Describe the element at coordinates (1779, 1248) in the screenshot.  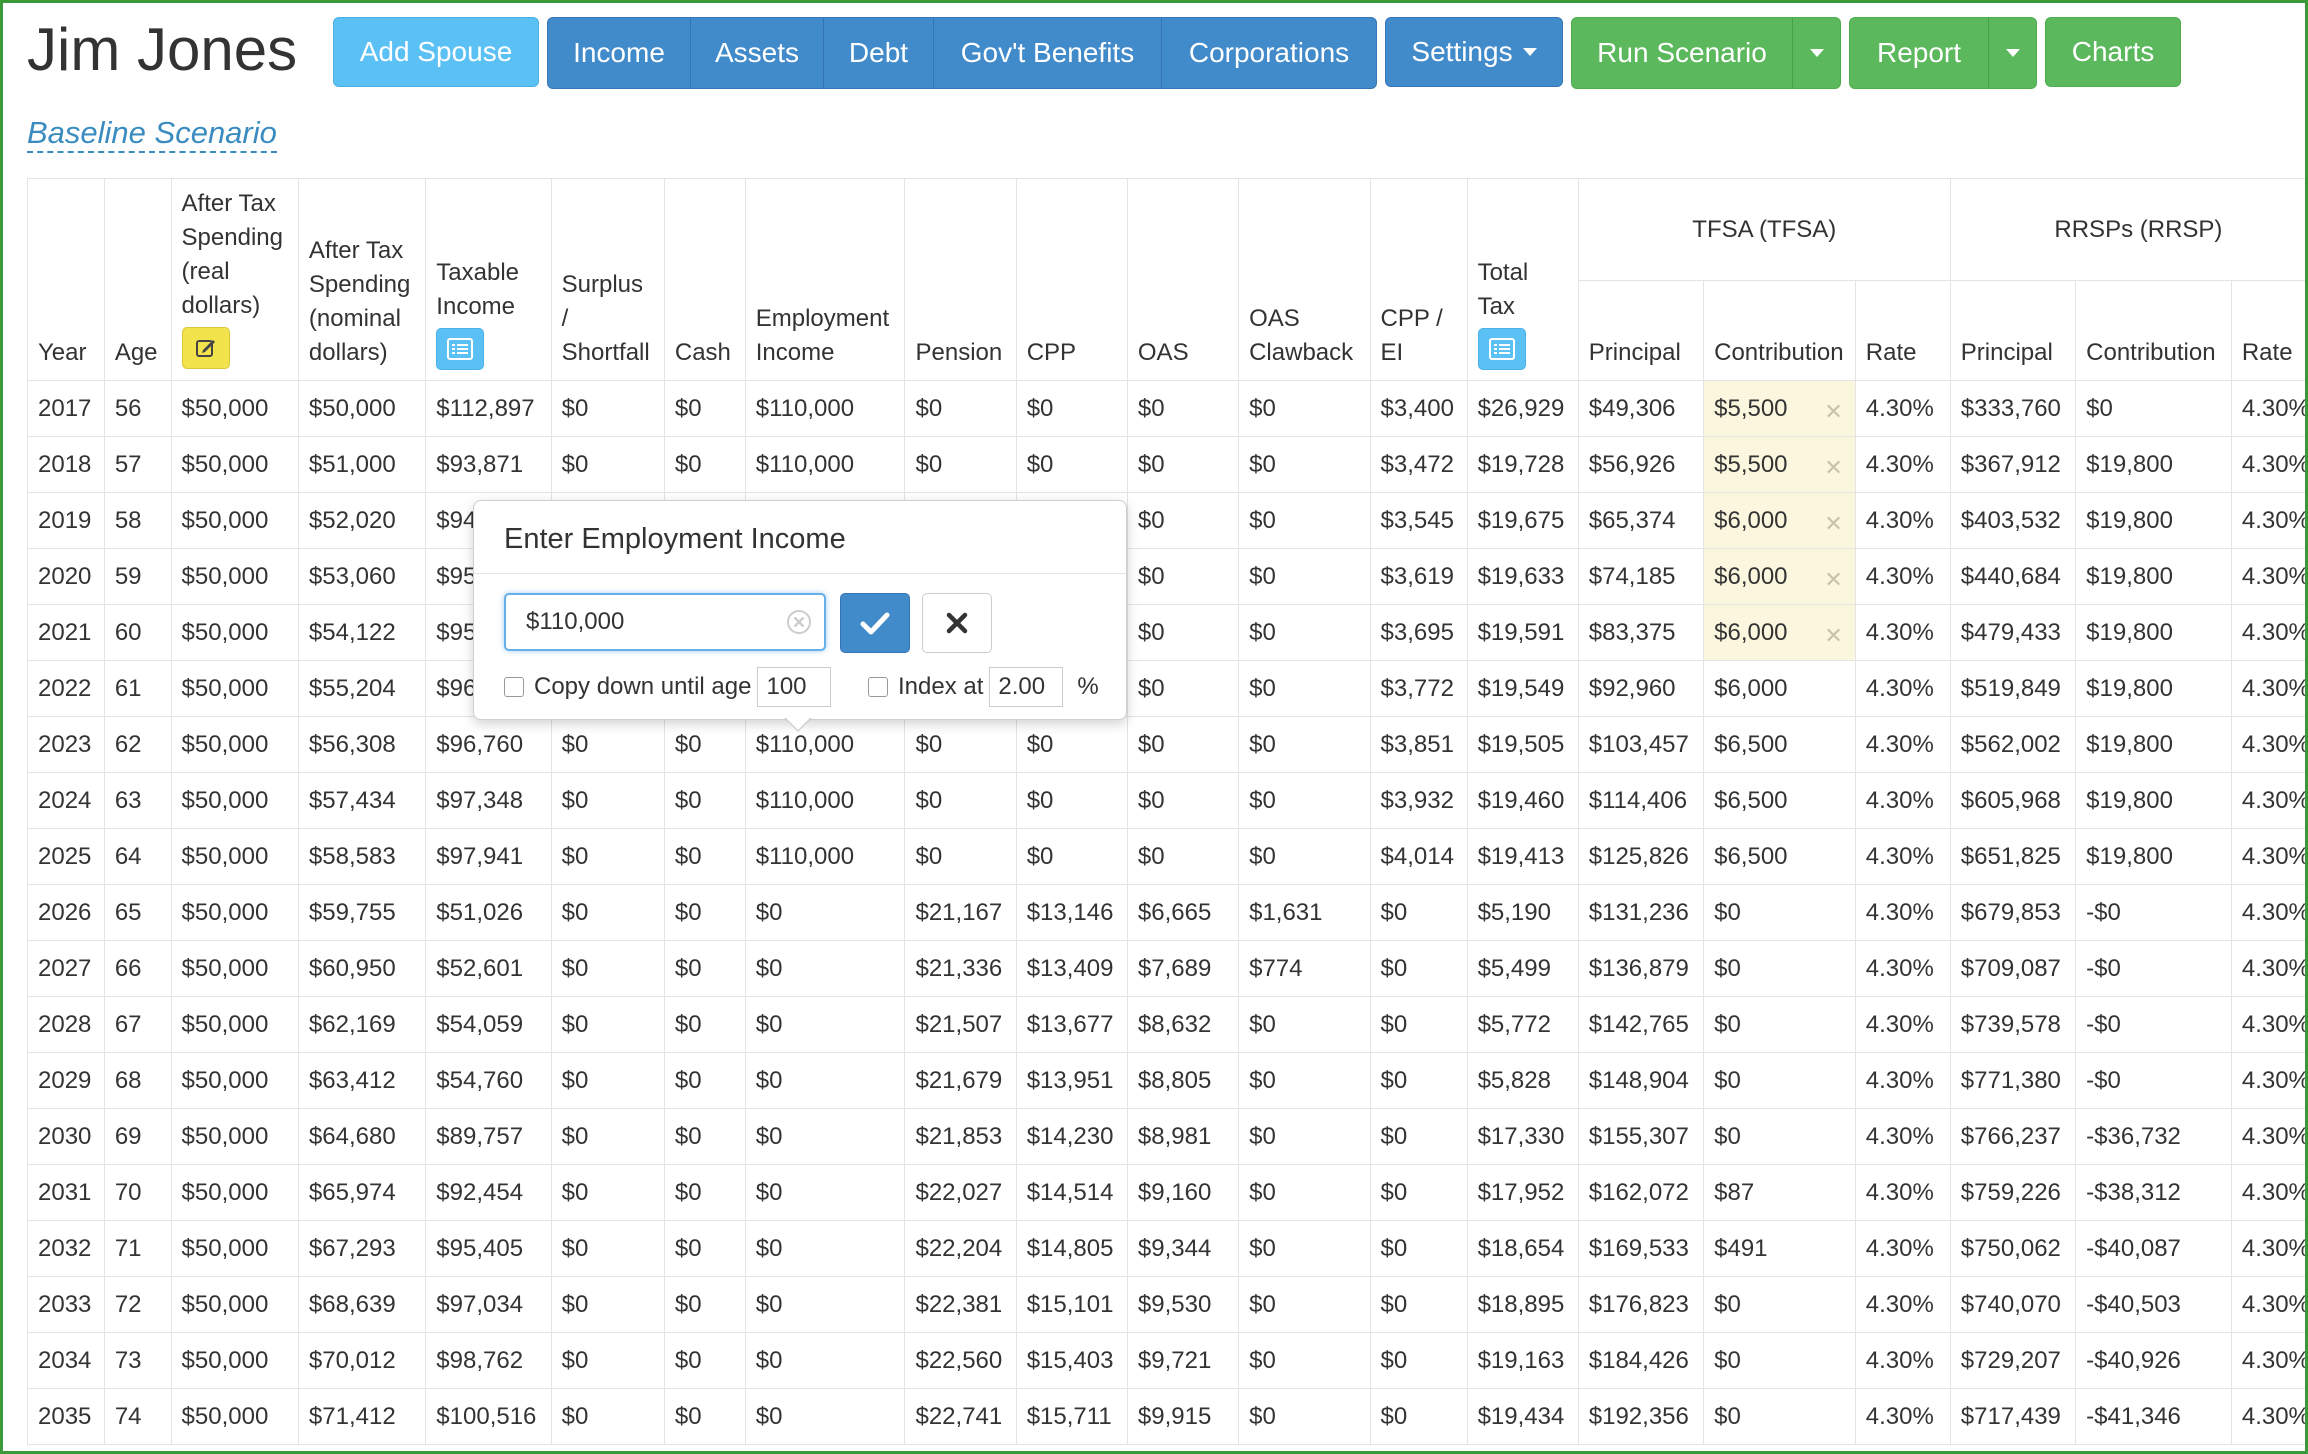
I see `cell-tfsa-contribution: $491` at that location.